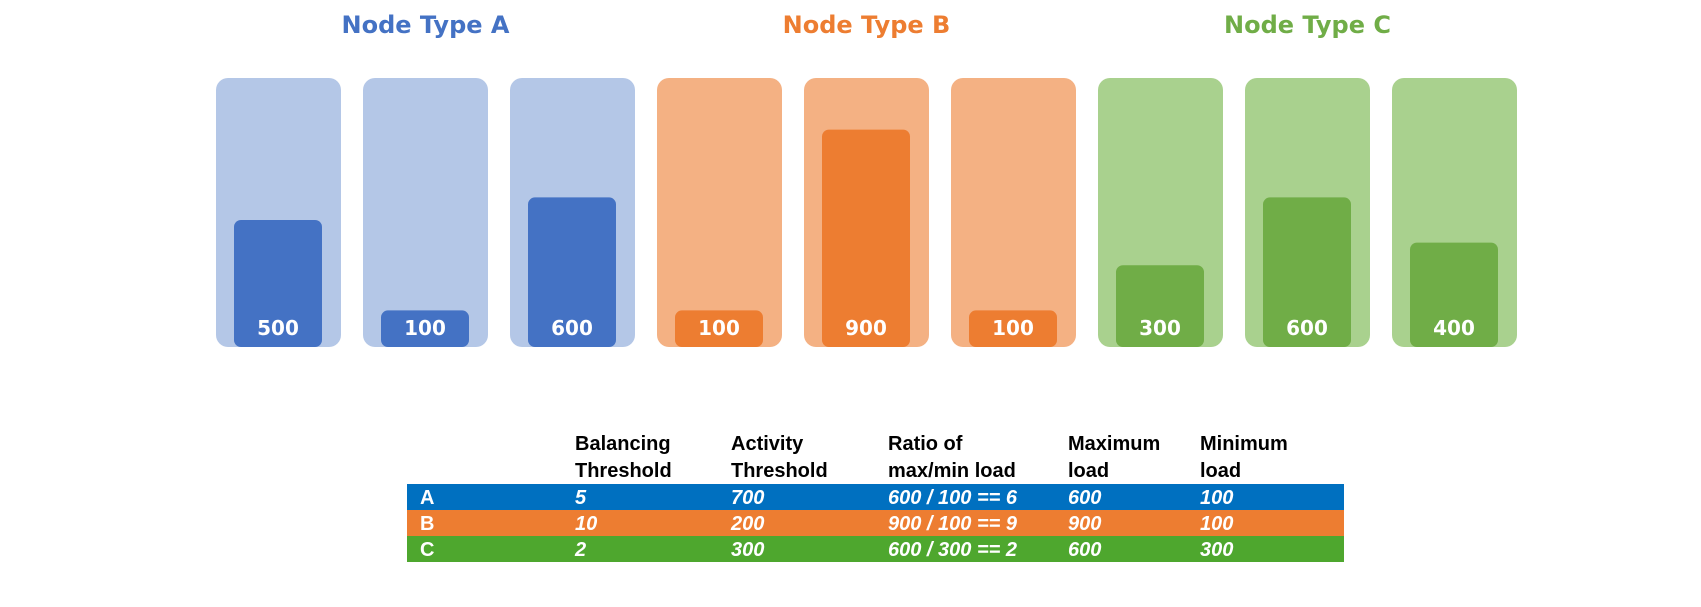 This screenshot has width=1701, height=607. I want to click on row-label: A, so click(427, 498).